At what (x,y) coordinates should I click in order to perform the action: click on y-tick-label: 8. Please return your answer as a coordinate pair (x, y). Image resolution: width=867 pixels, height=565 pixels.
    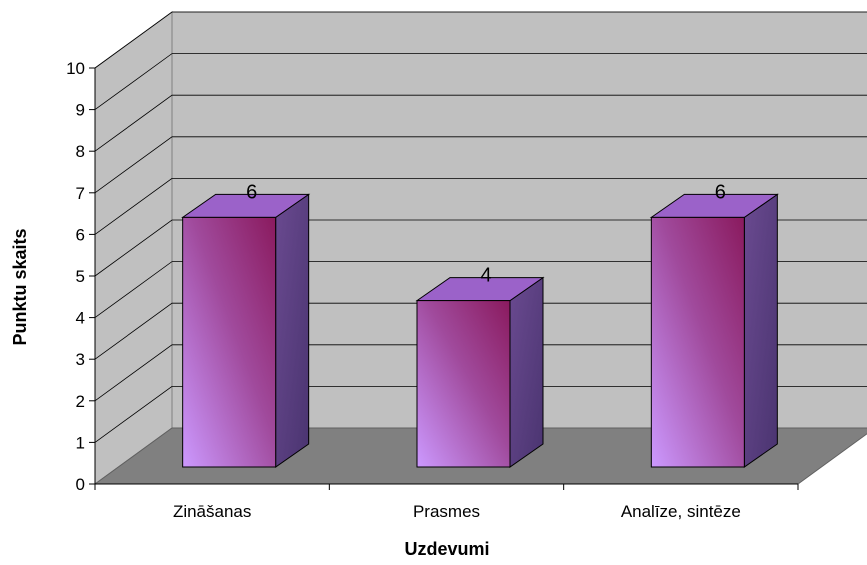
    Looking at the image, I should click on (80, 151).